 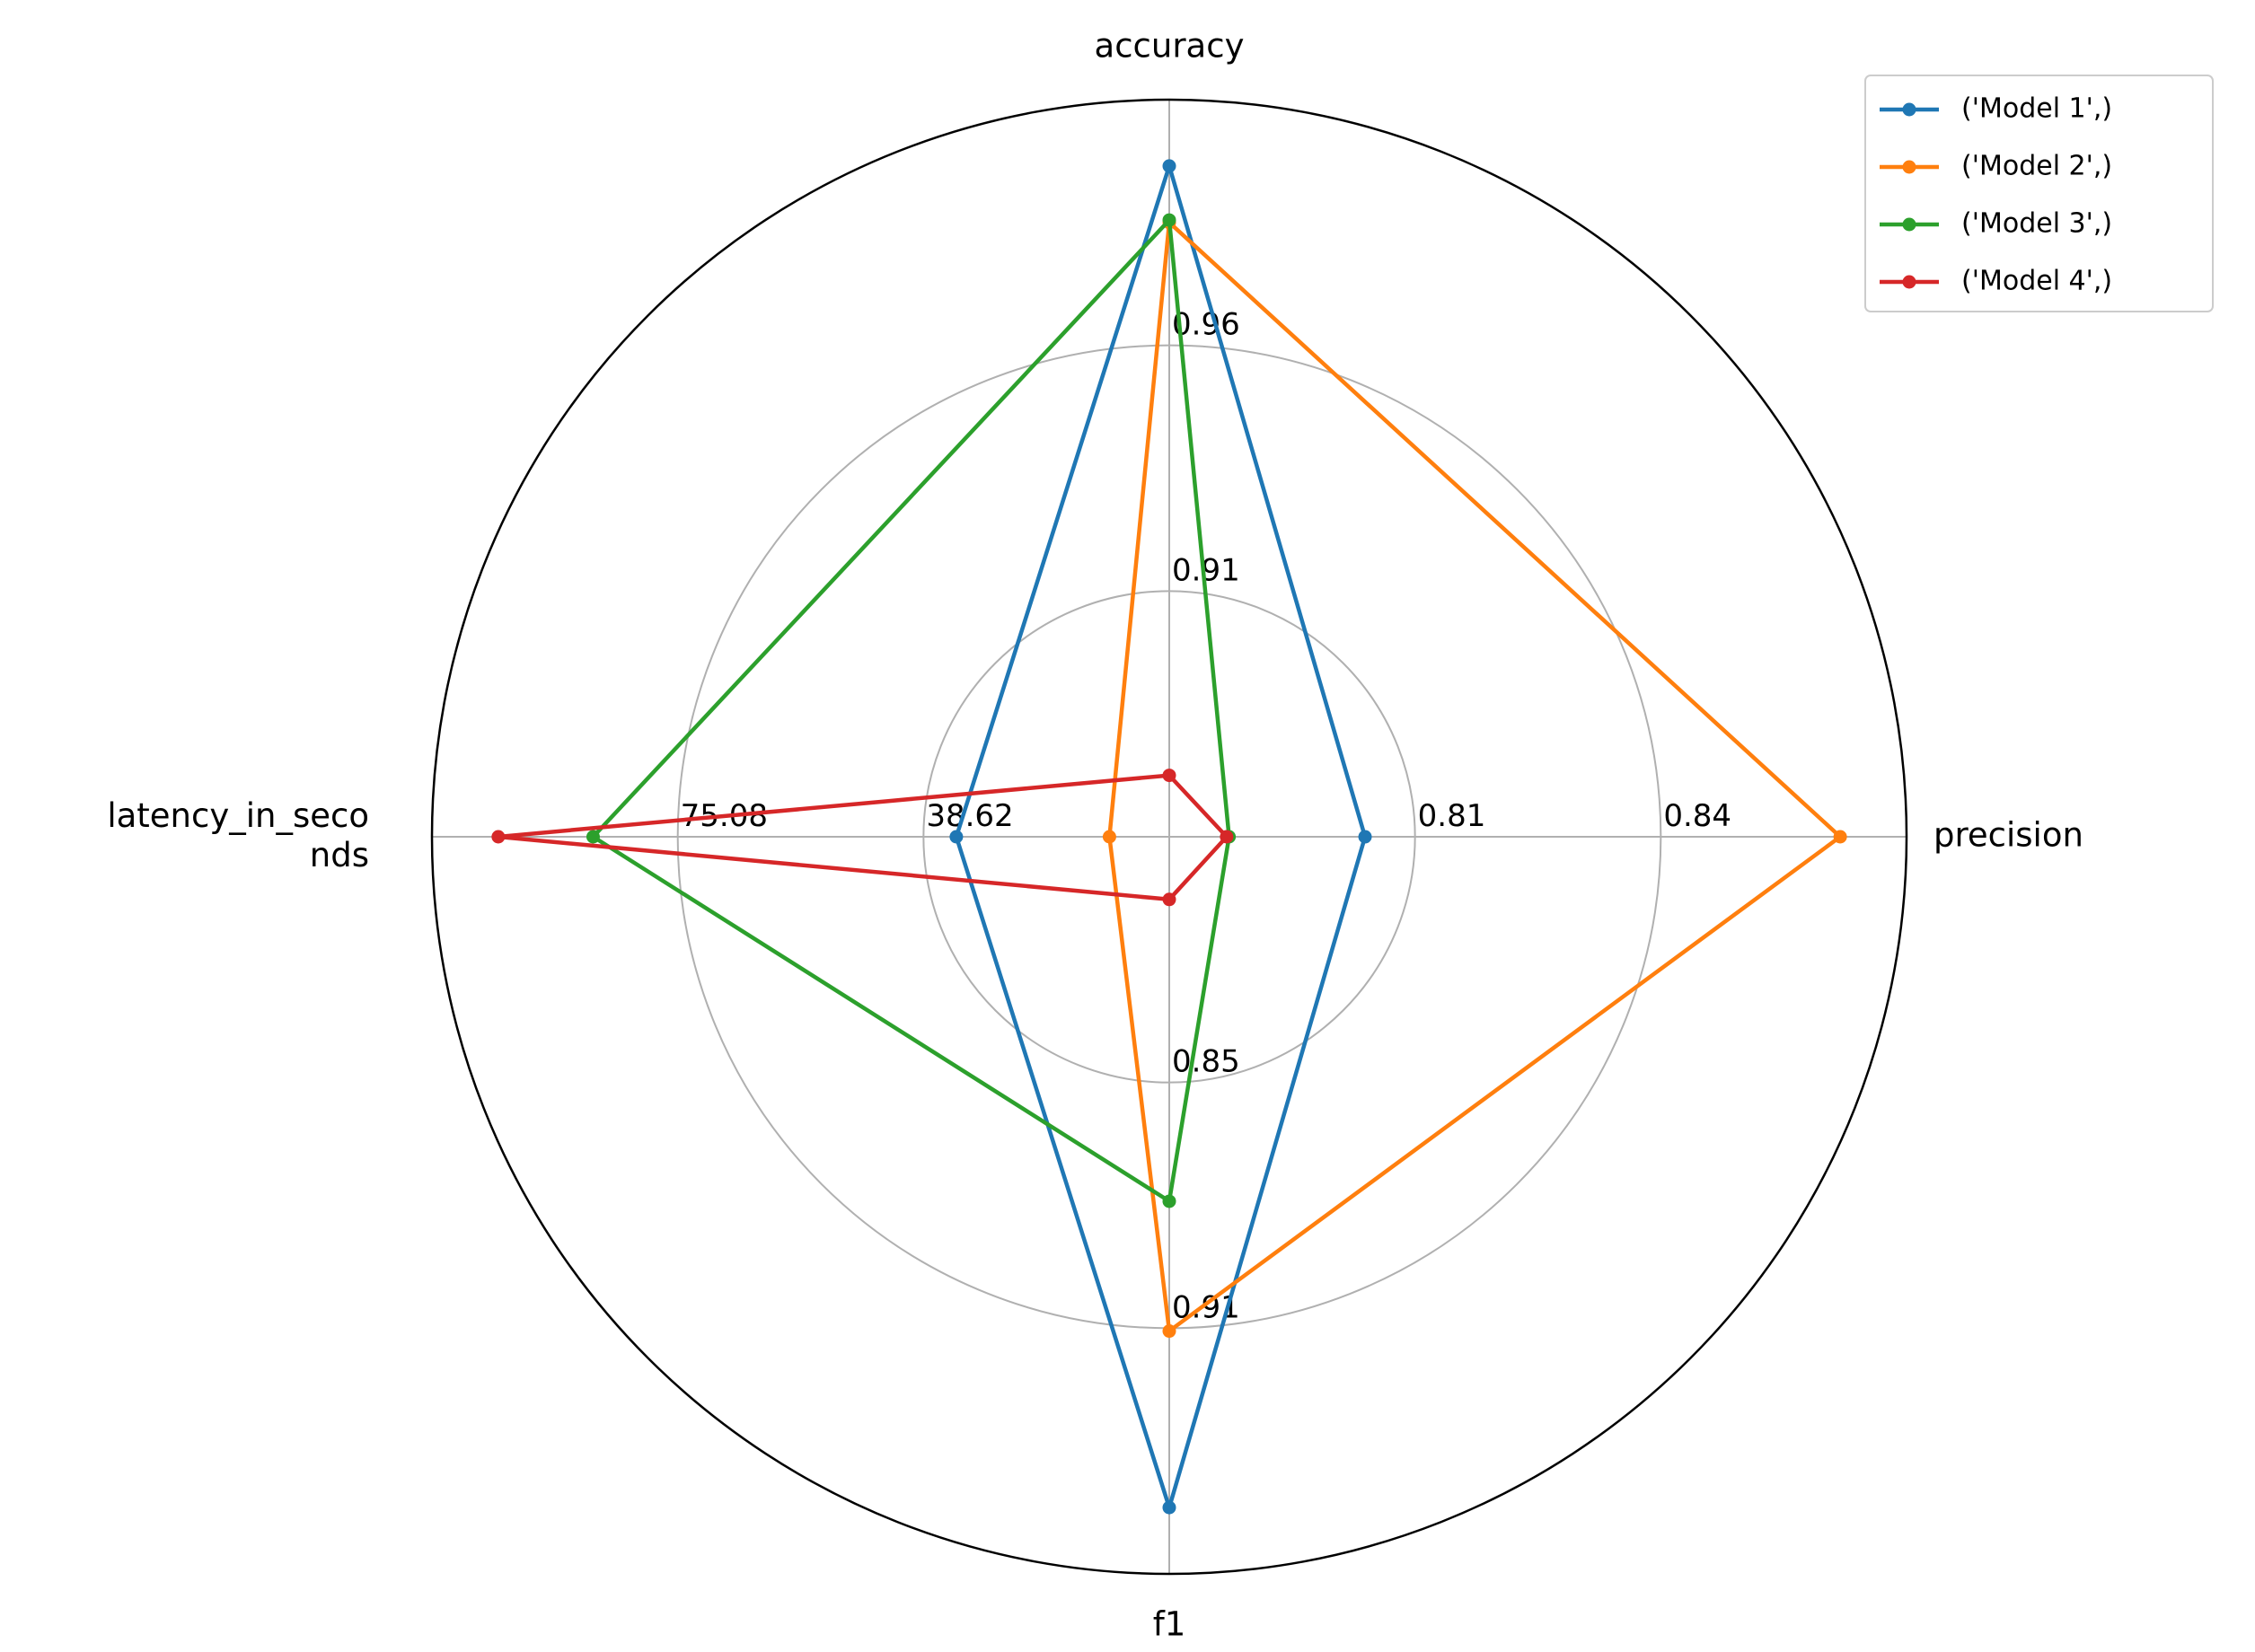 I want to click on axis-label: latency_in_seco nds, so click(x=238, y=835).